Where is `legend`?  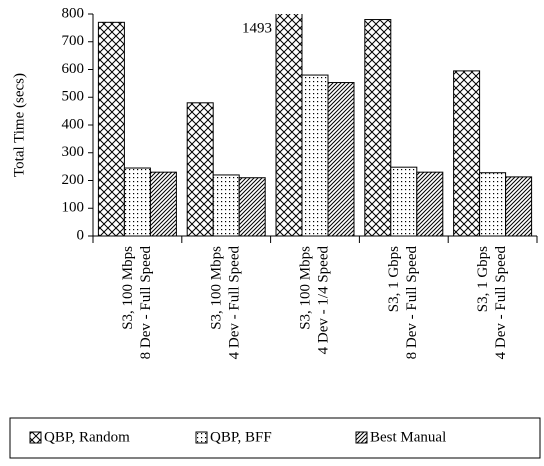
legend is located at coordinates (275, 438).